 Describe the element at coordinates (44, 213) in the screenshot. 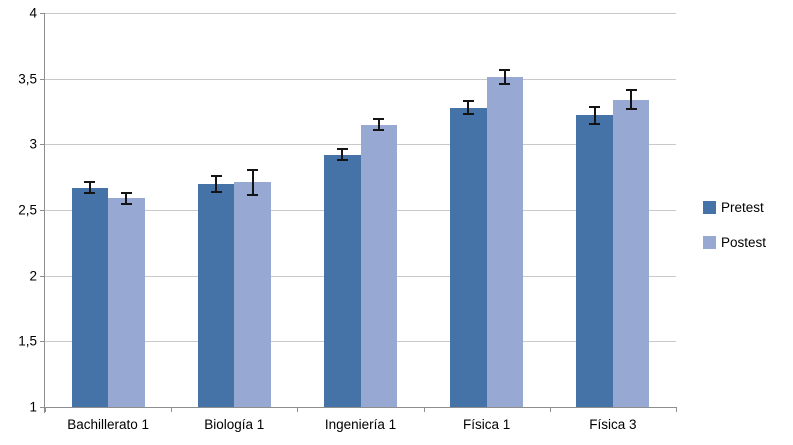

I see `y-axis-line` at that location.